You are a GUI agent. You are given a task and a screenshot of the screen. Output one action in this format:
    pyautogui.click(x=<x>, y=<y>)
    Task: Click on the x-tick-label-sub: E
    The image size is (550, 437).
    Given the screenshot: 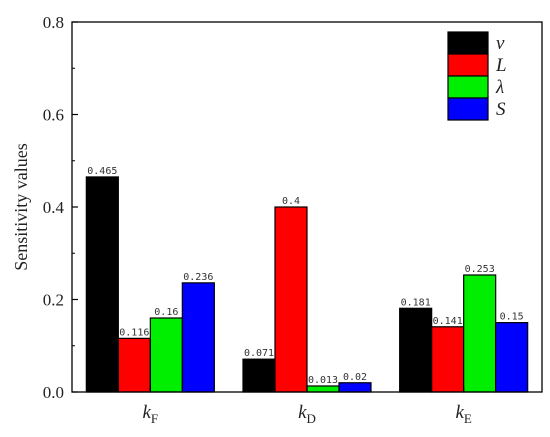 What is the action you would take?
    pyautogui.click(x=468, y=418)
    